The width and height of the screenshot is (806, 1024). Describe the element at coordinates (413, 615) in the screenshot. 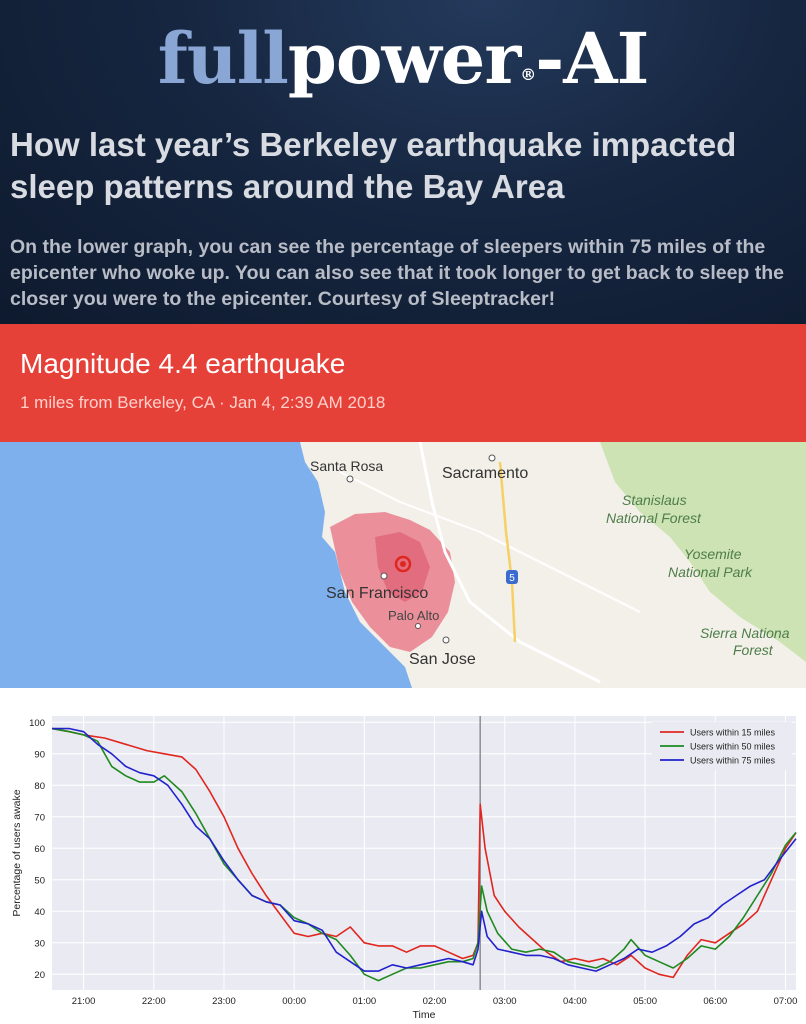

I see `map-label-palo-alto: Palo Alto` at that location.